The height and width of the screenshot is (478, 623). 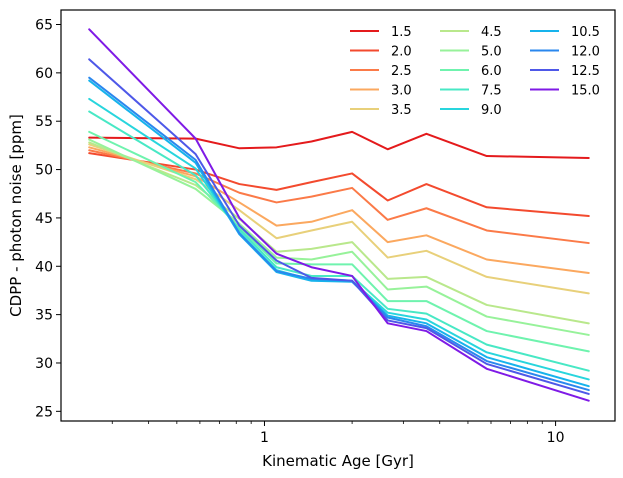 I want to click on legend-label: 6.0, so click(x=491, y=71).